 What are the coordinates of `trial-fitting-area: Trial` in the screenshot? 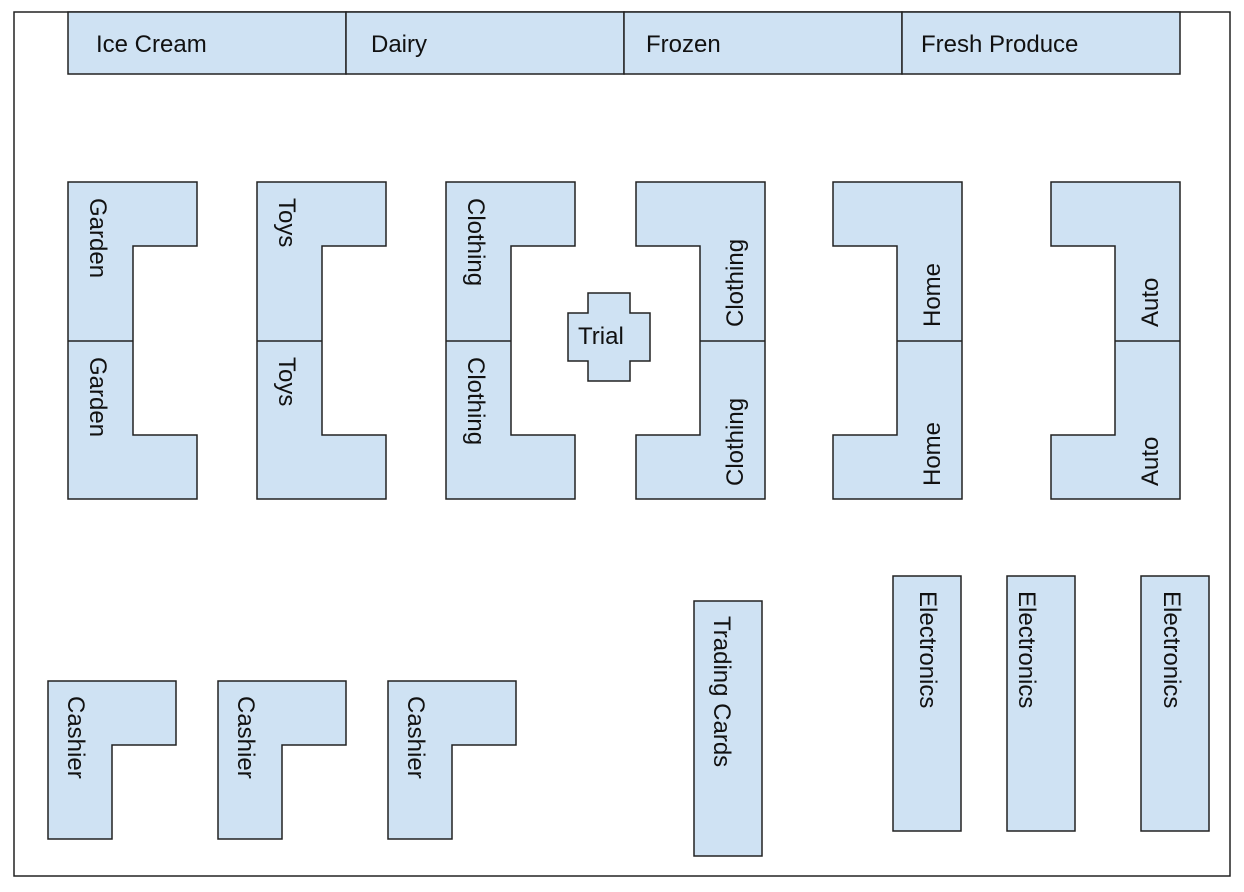 It's located at (609, 337).